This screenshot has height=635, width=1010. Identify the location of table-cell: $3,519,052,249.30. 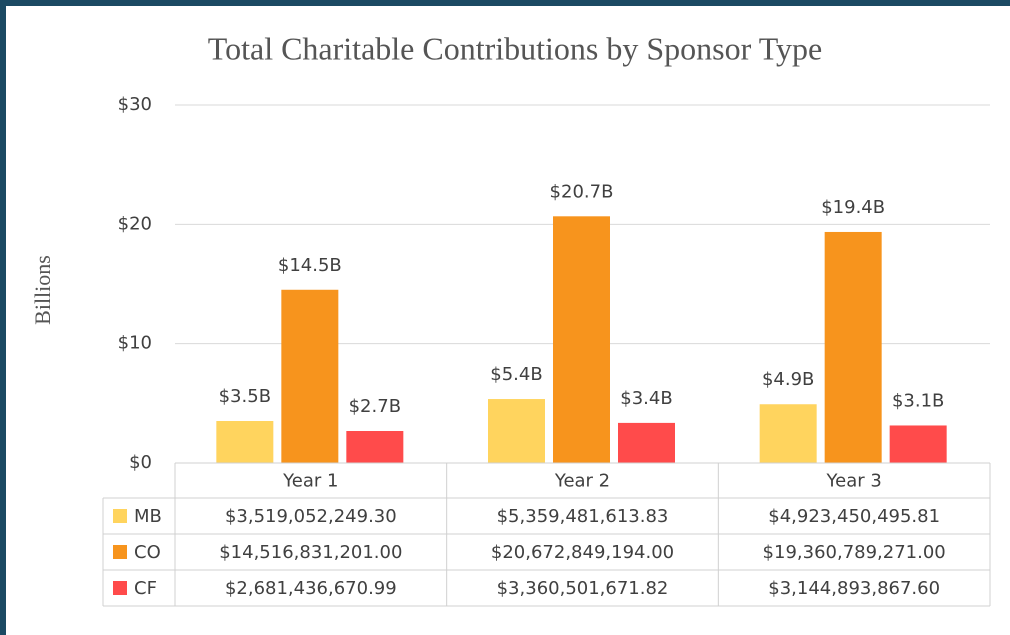
(311, 516).